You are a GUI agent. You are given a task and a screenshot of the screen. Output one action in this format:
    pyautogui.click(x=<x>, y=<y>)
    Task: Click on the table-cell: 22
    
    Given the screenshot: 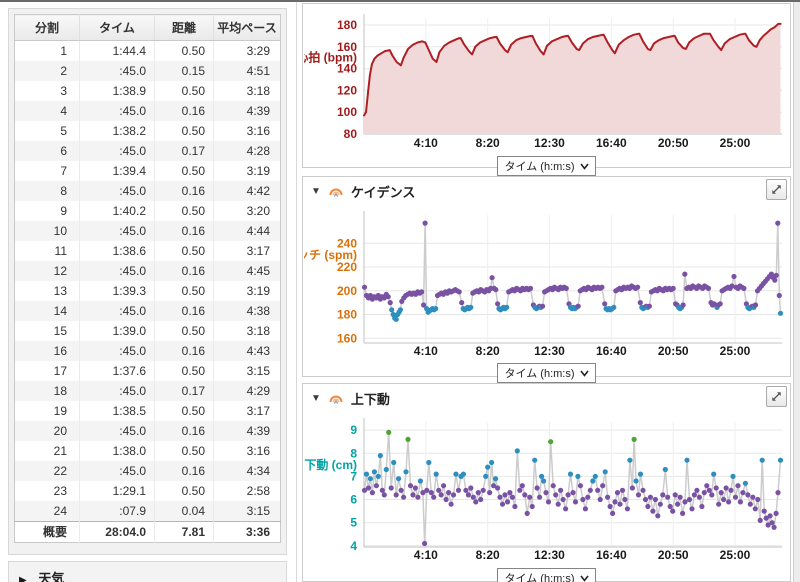 What is the action you would take?
    pyautogui.click(x=60, y=471)
    